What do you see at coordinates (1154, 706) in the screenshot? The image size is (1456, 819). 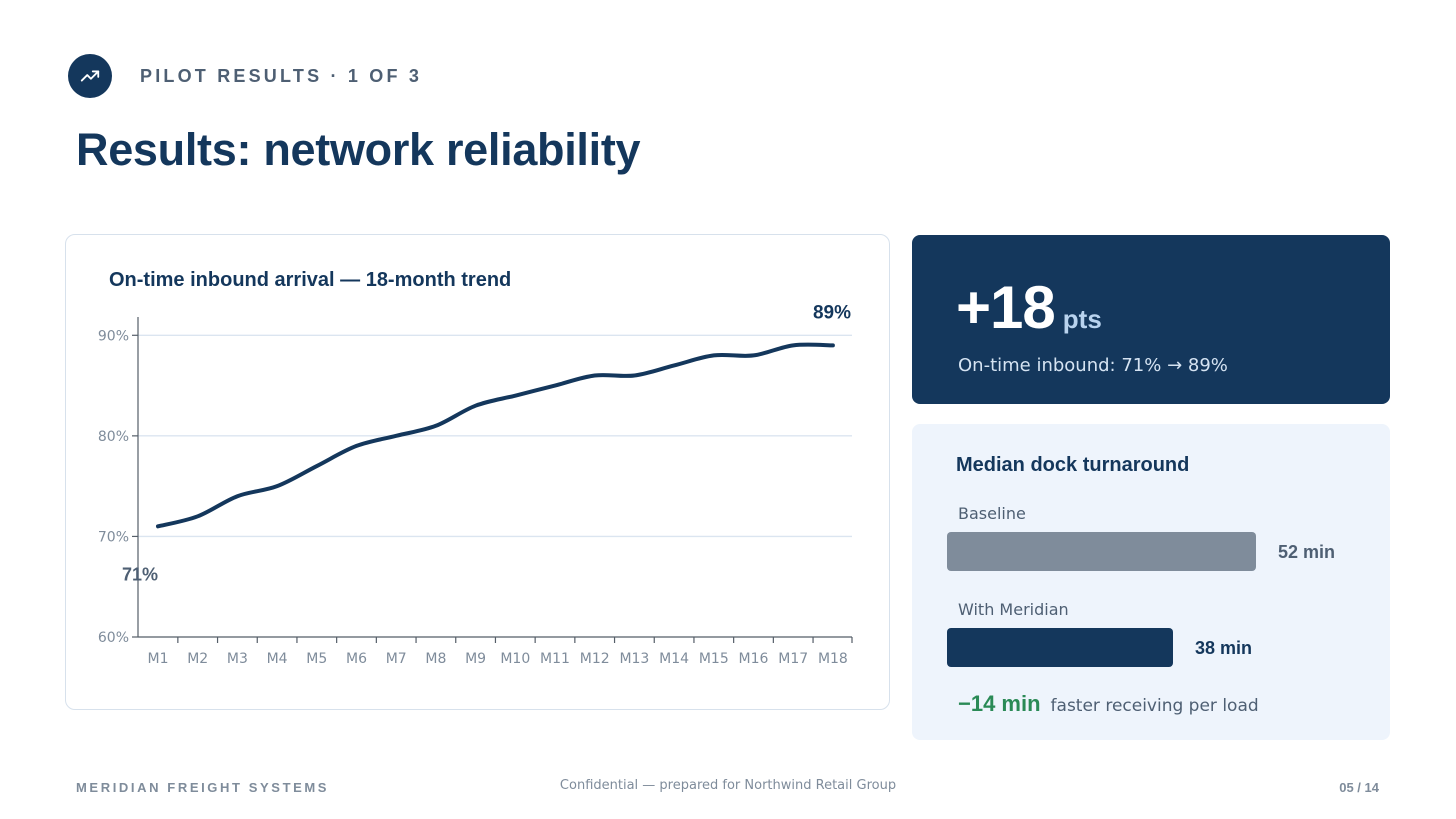 I see `delta-text: faster receiving per load` at bounding box center [1154, 706].